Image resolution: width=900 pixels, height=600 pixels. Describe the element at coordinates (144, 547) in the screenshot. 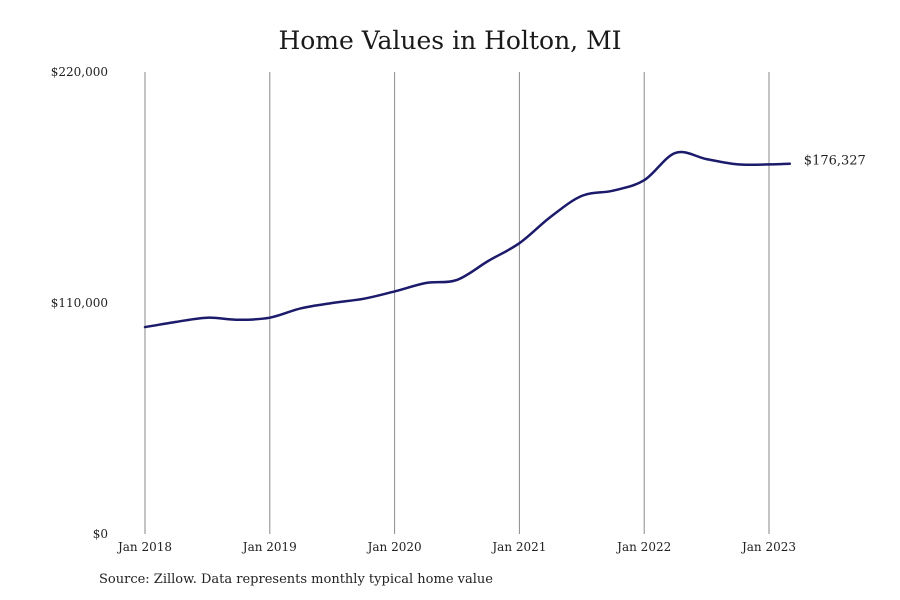

I see `x-tick-label: Jan 2018` at that location.